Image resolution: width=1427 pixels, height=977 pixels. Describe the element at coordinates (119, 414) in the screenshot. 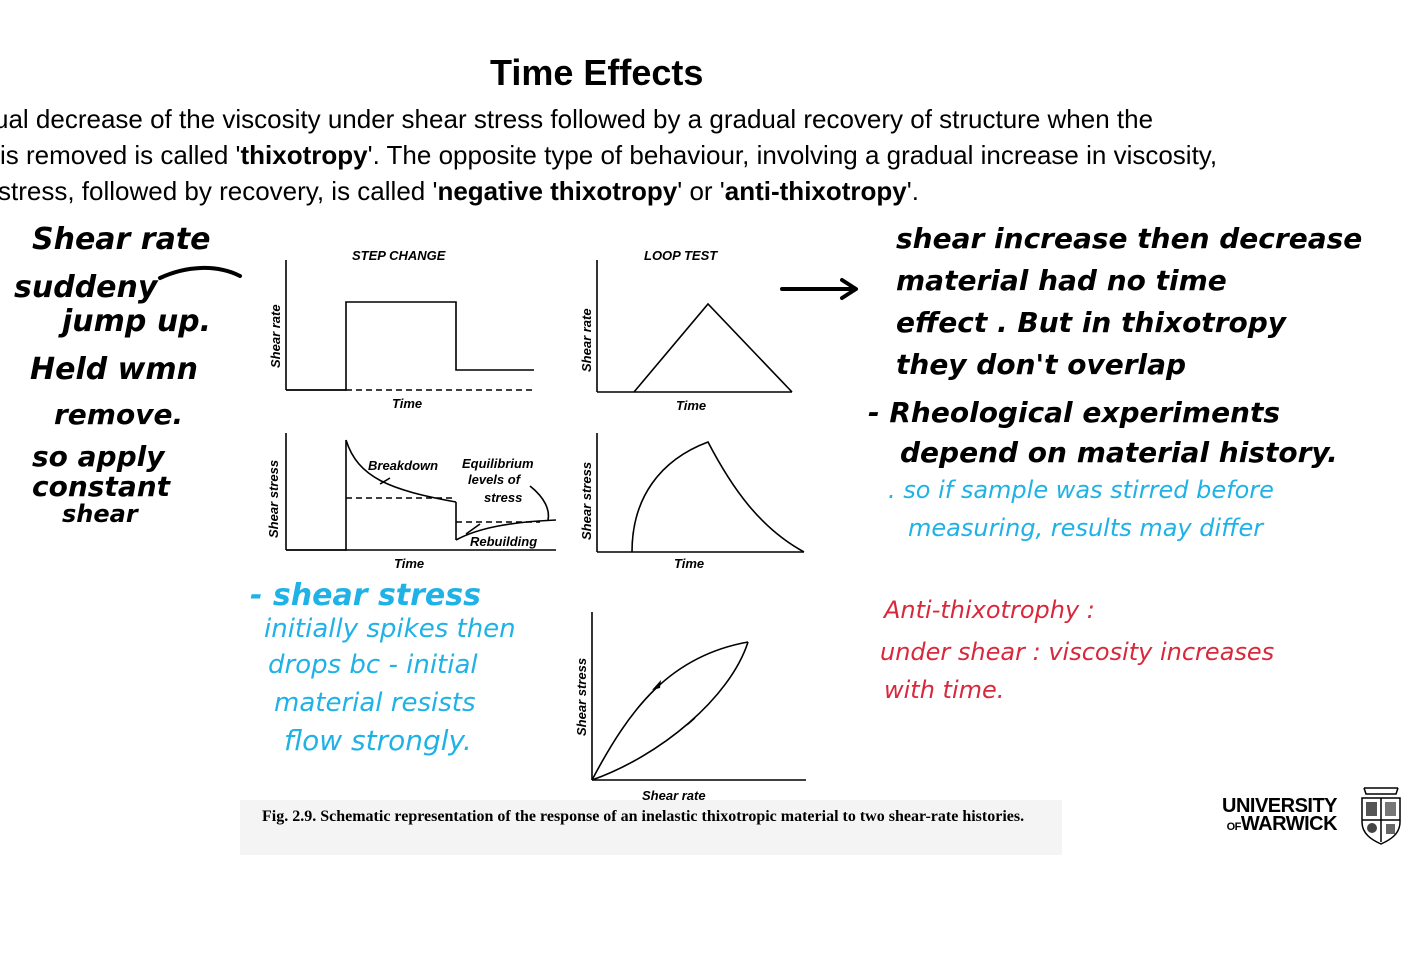

I see `annotation-left-black-5: remove.` at that location.